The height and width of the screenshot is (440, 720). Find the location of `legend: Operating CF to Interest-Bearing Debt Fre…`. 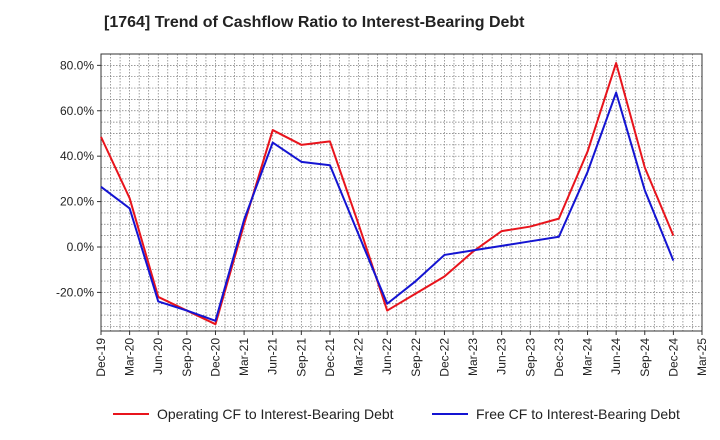

legend: Operating CF to Interest-Bearing Debt Fre… is located at coordinates (396, 414).